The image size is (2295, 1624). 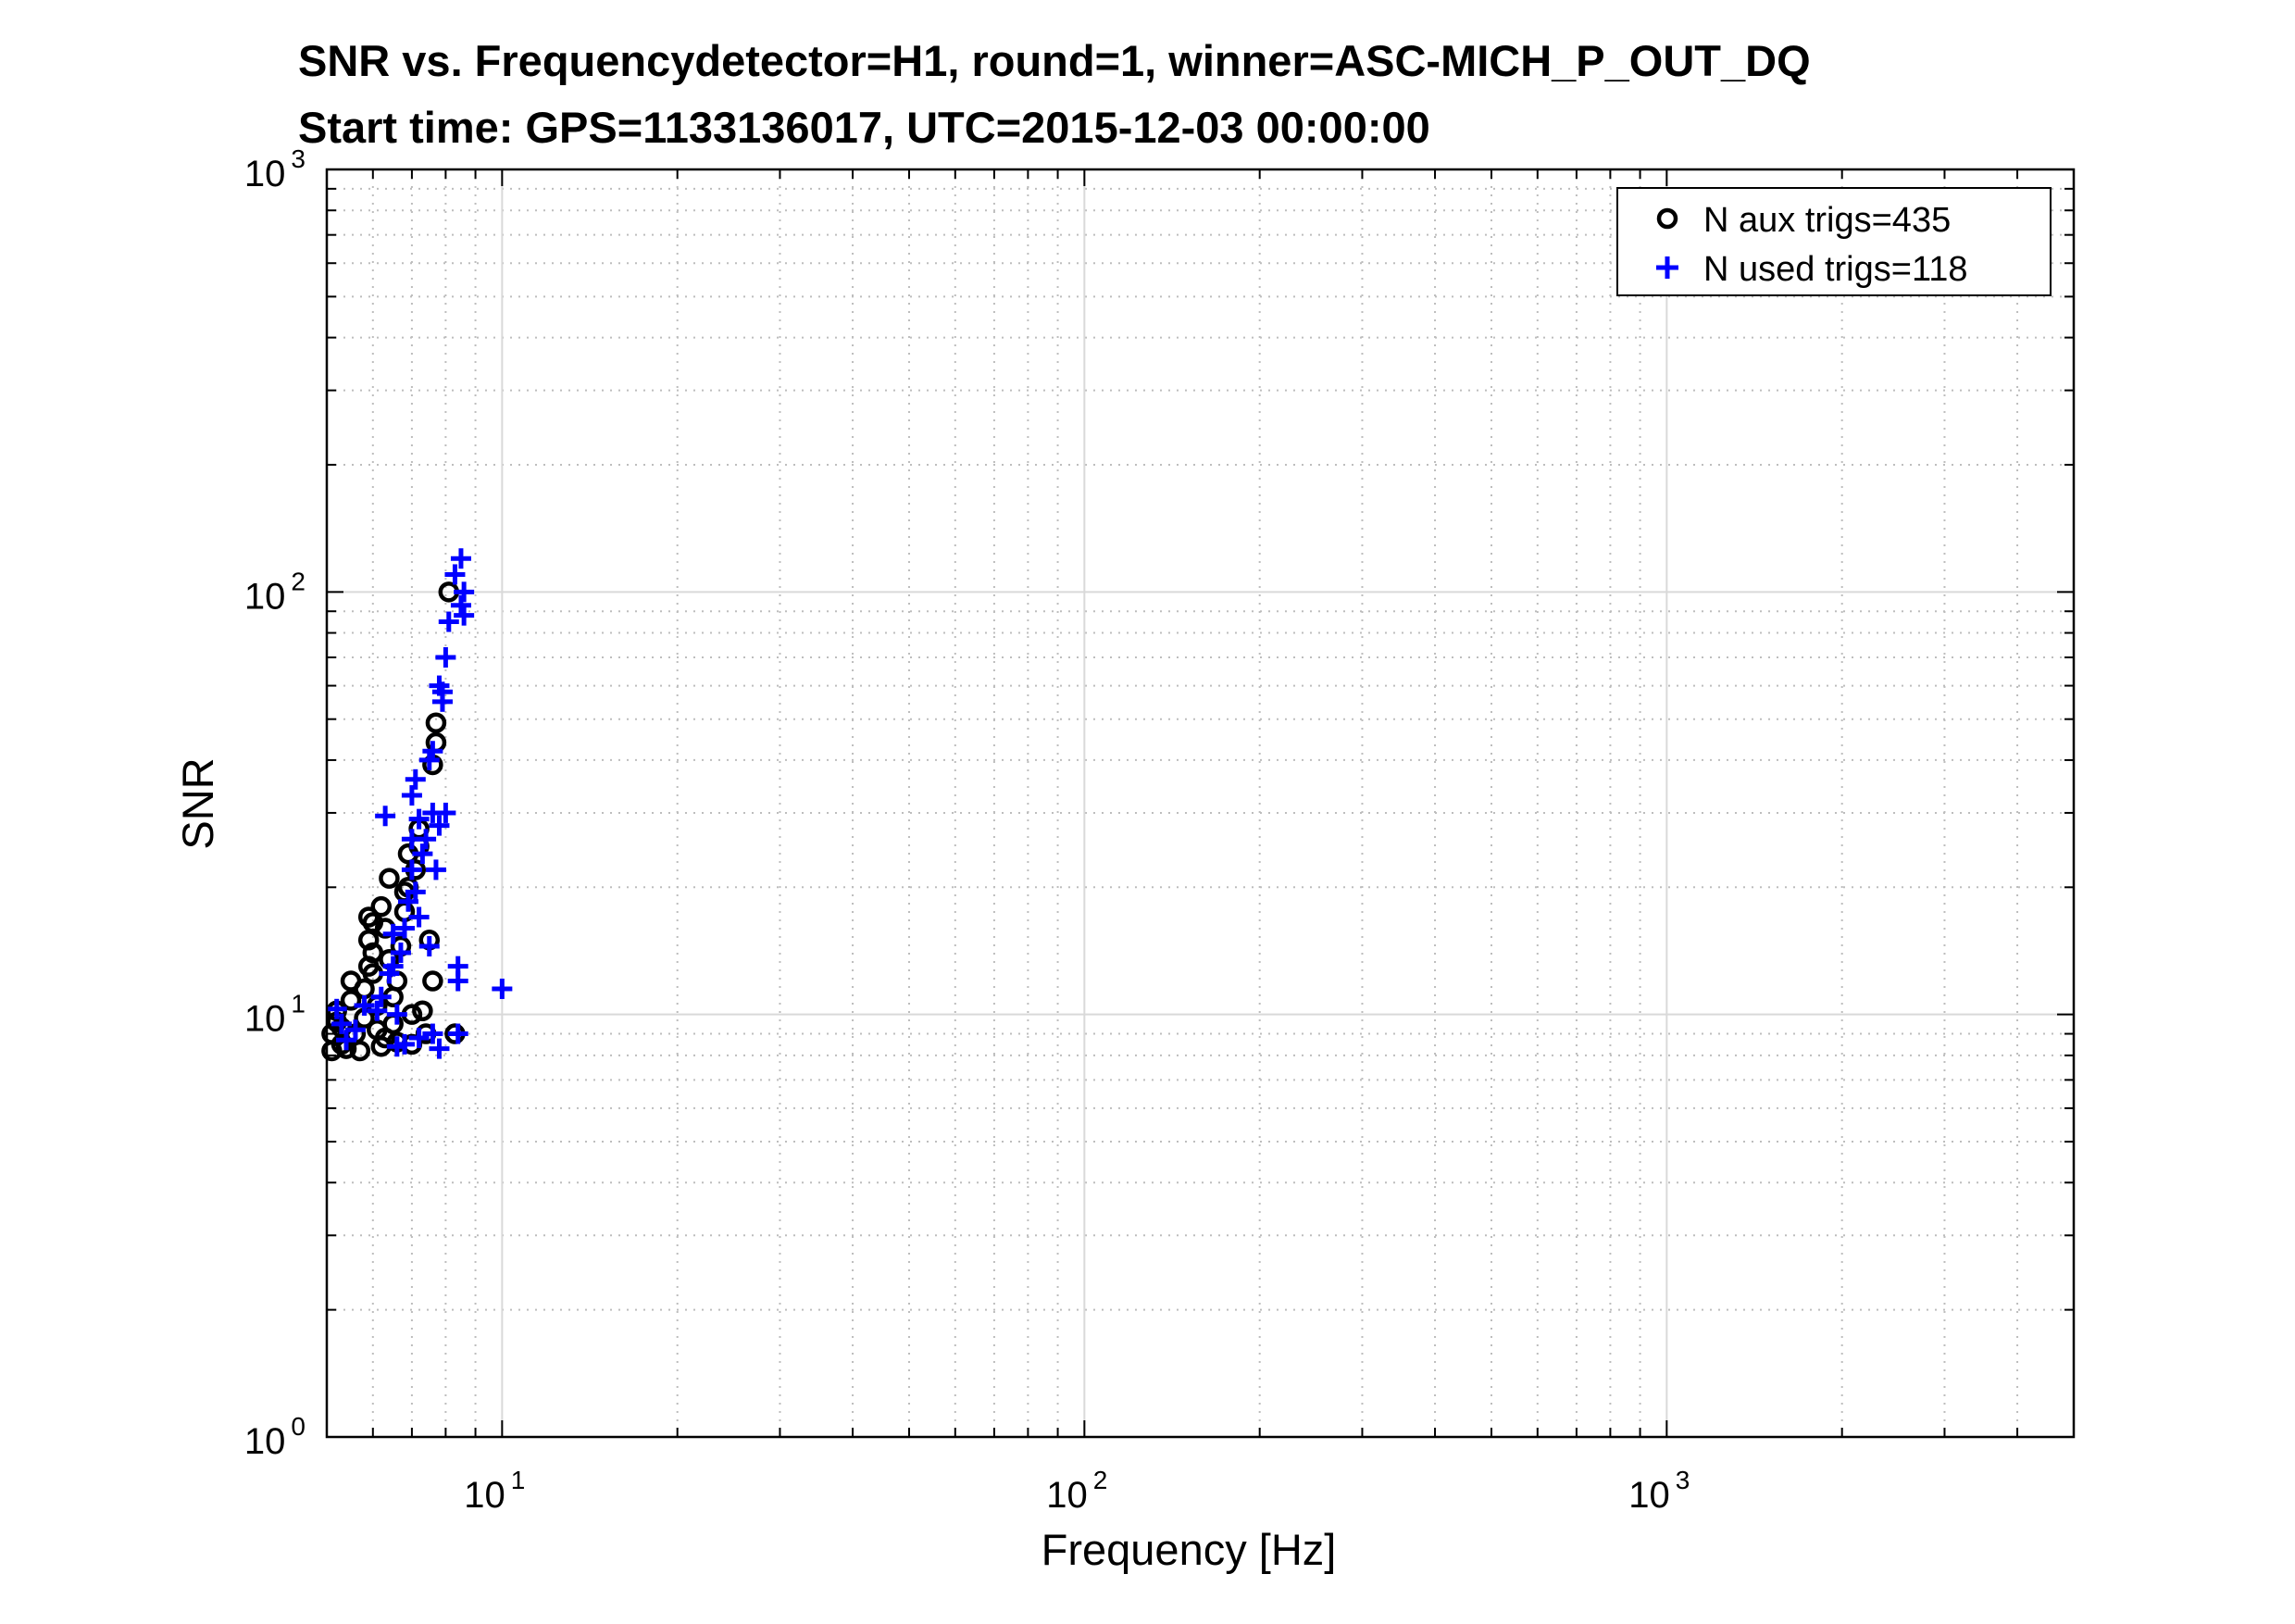 I want to click on legend-marker-circle, so click(x=1667, y=218).